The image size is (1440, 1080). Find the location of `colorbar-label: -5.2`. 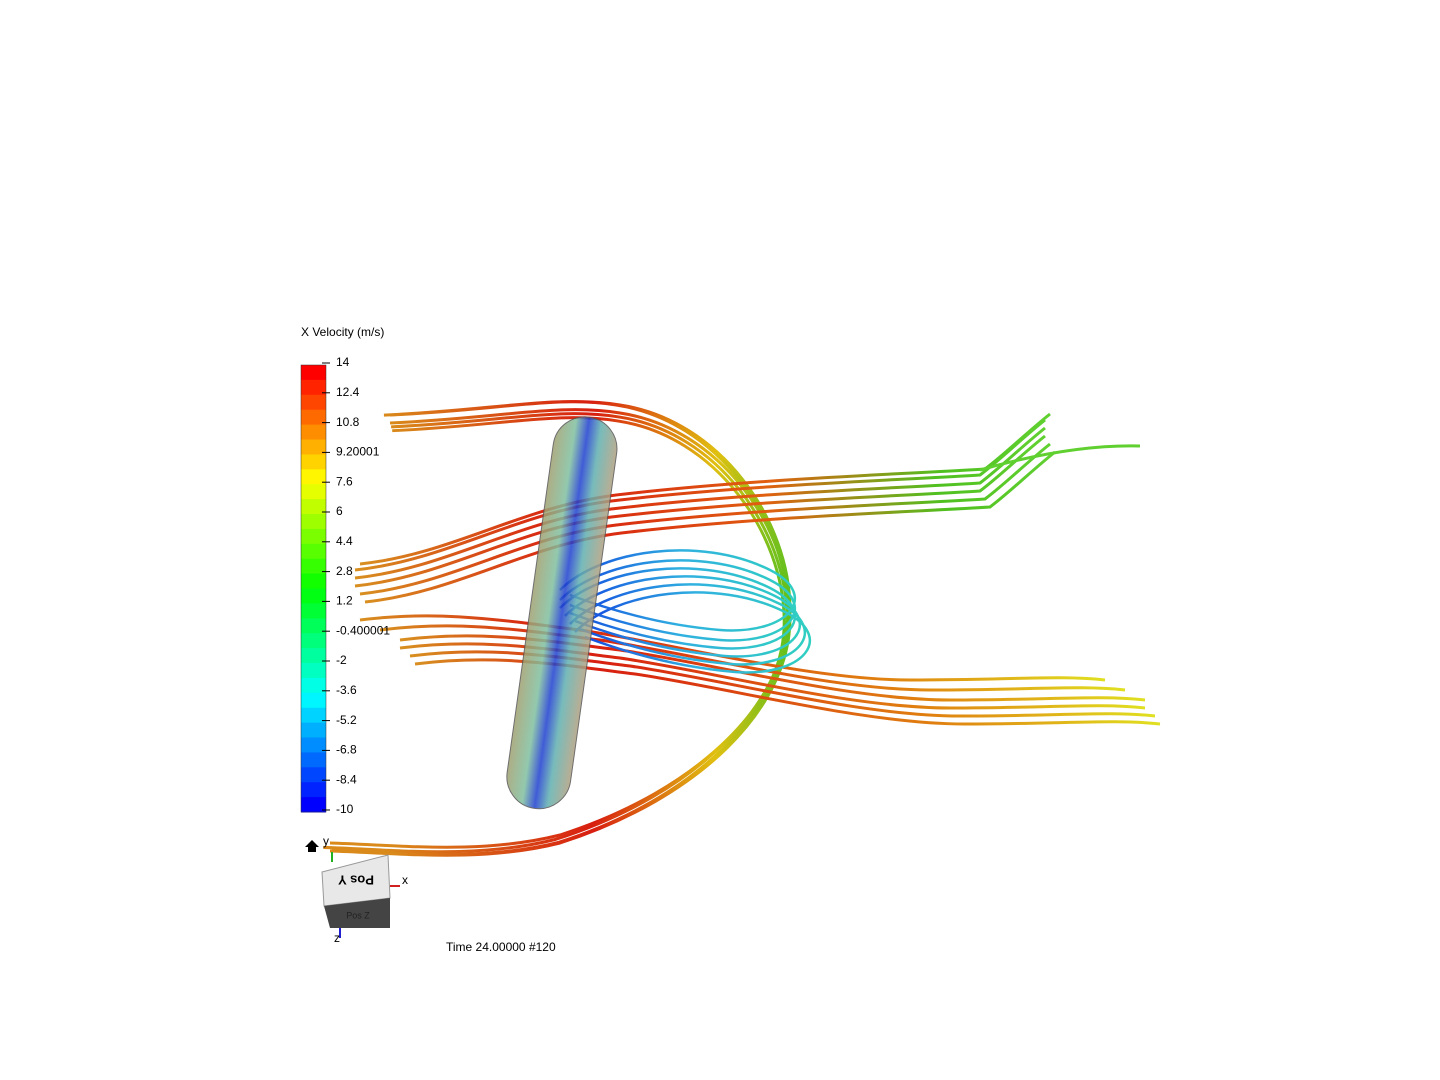

colorbar-label: -5.2 is located at coordinates (346, 720).